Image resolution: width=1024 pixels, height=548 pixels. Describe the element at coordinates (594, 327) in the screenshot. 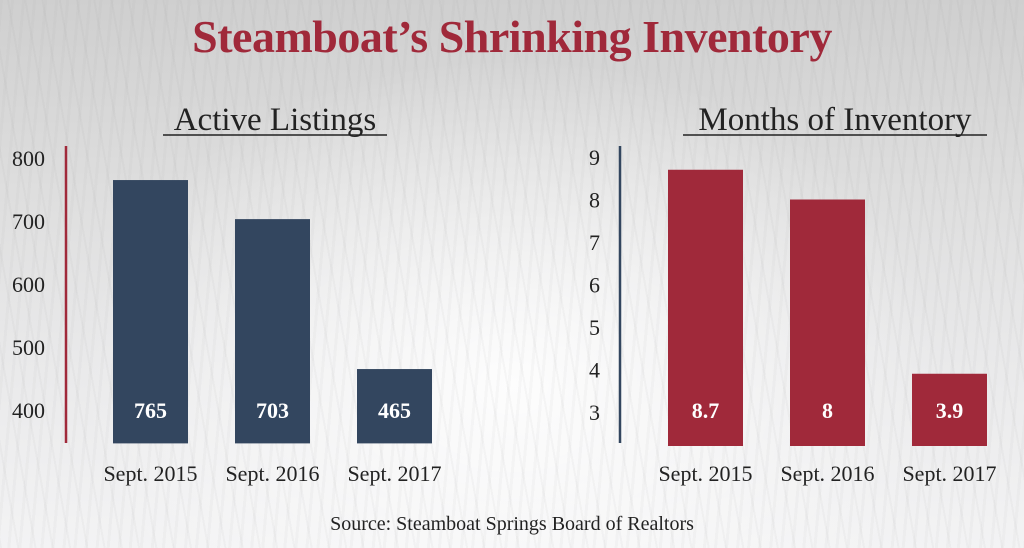

I see `inventory-y-tick-label: 5` at that location.